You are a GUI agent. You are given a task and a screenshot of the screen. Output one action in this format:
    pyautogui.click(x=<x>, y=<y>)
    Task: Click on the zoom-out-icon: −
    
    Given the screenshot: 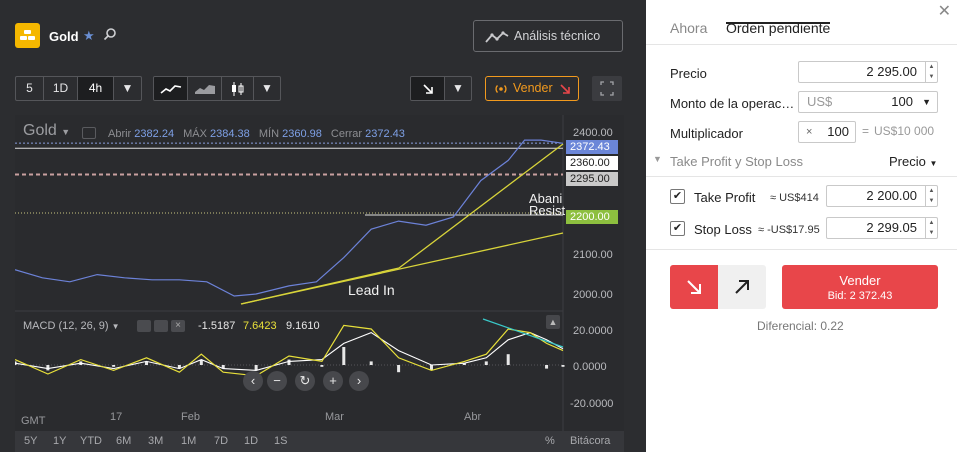 What is the action you would take?
    pyautogui.click(x=277, y=381)
    